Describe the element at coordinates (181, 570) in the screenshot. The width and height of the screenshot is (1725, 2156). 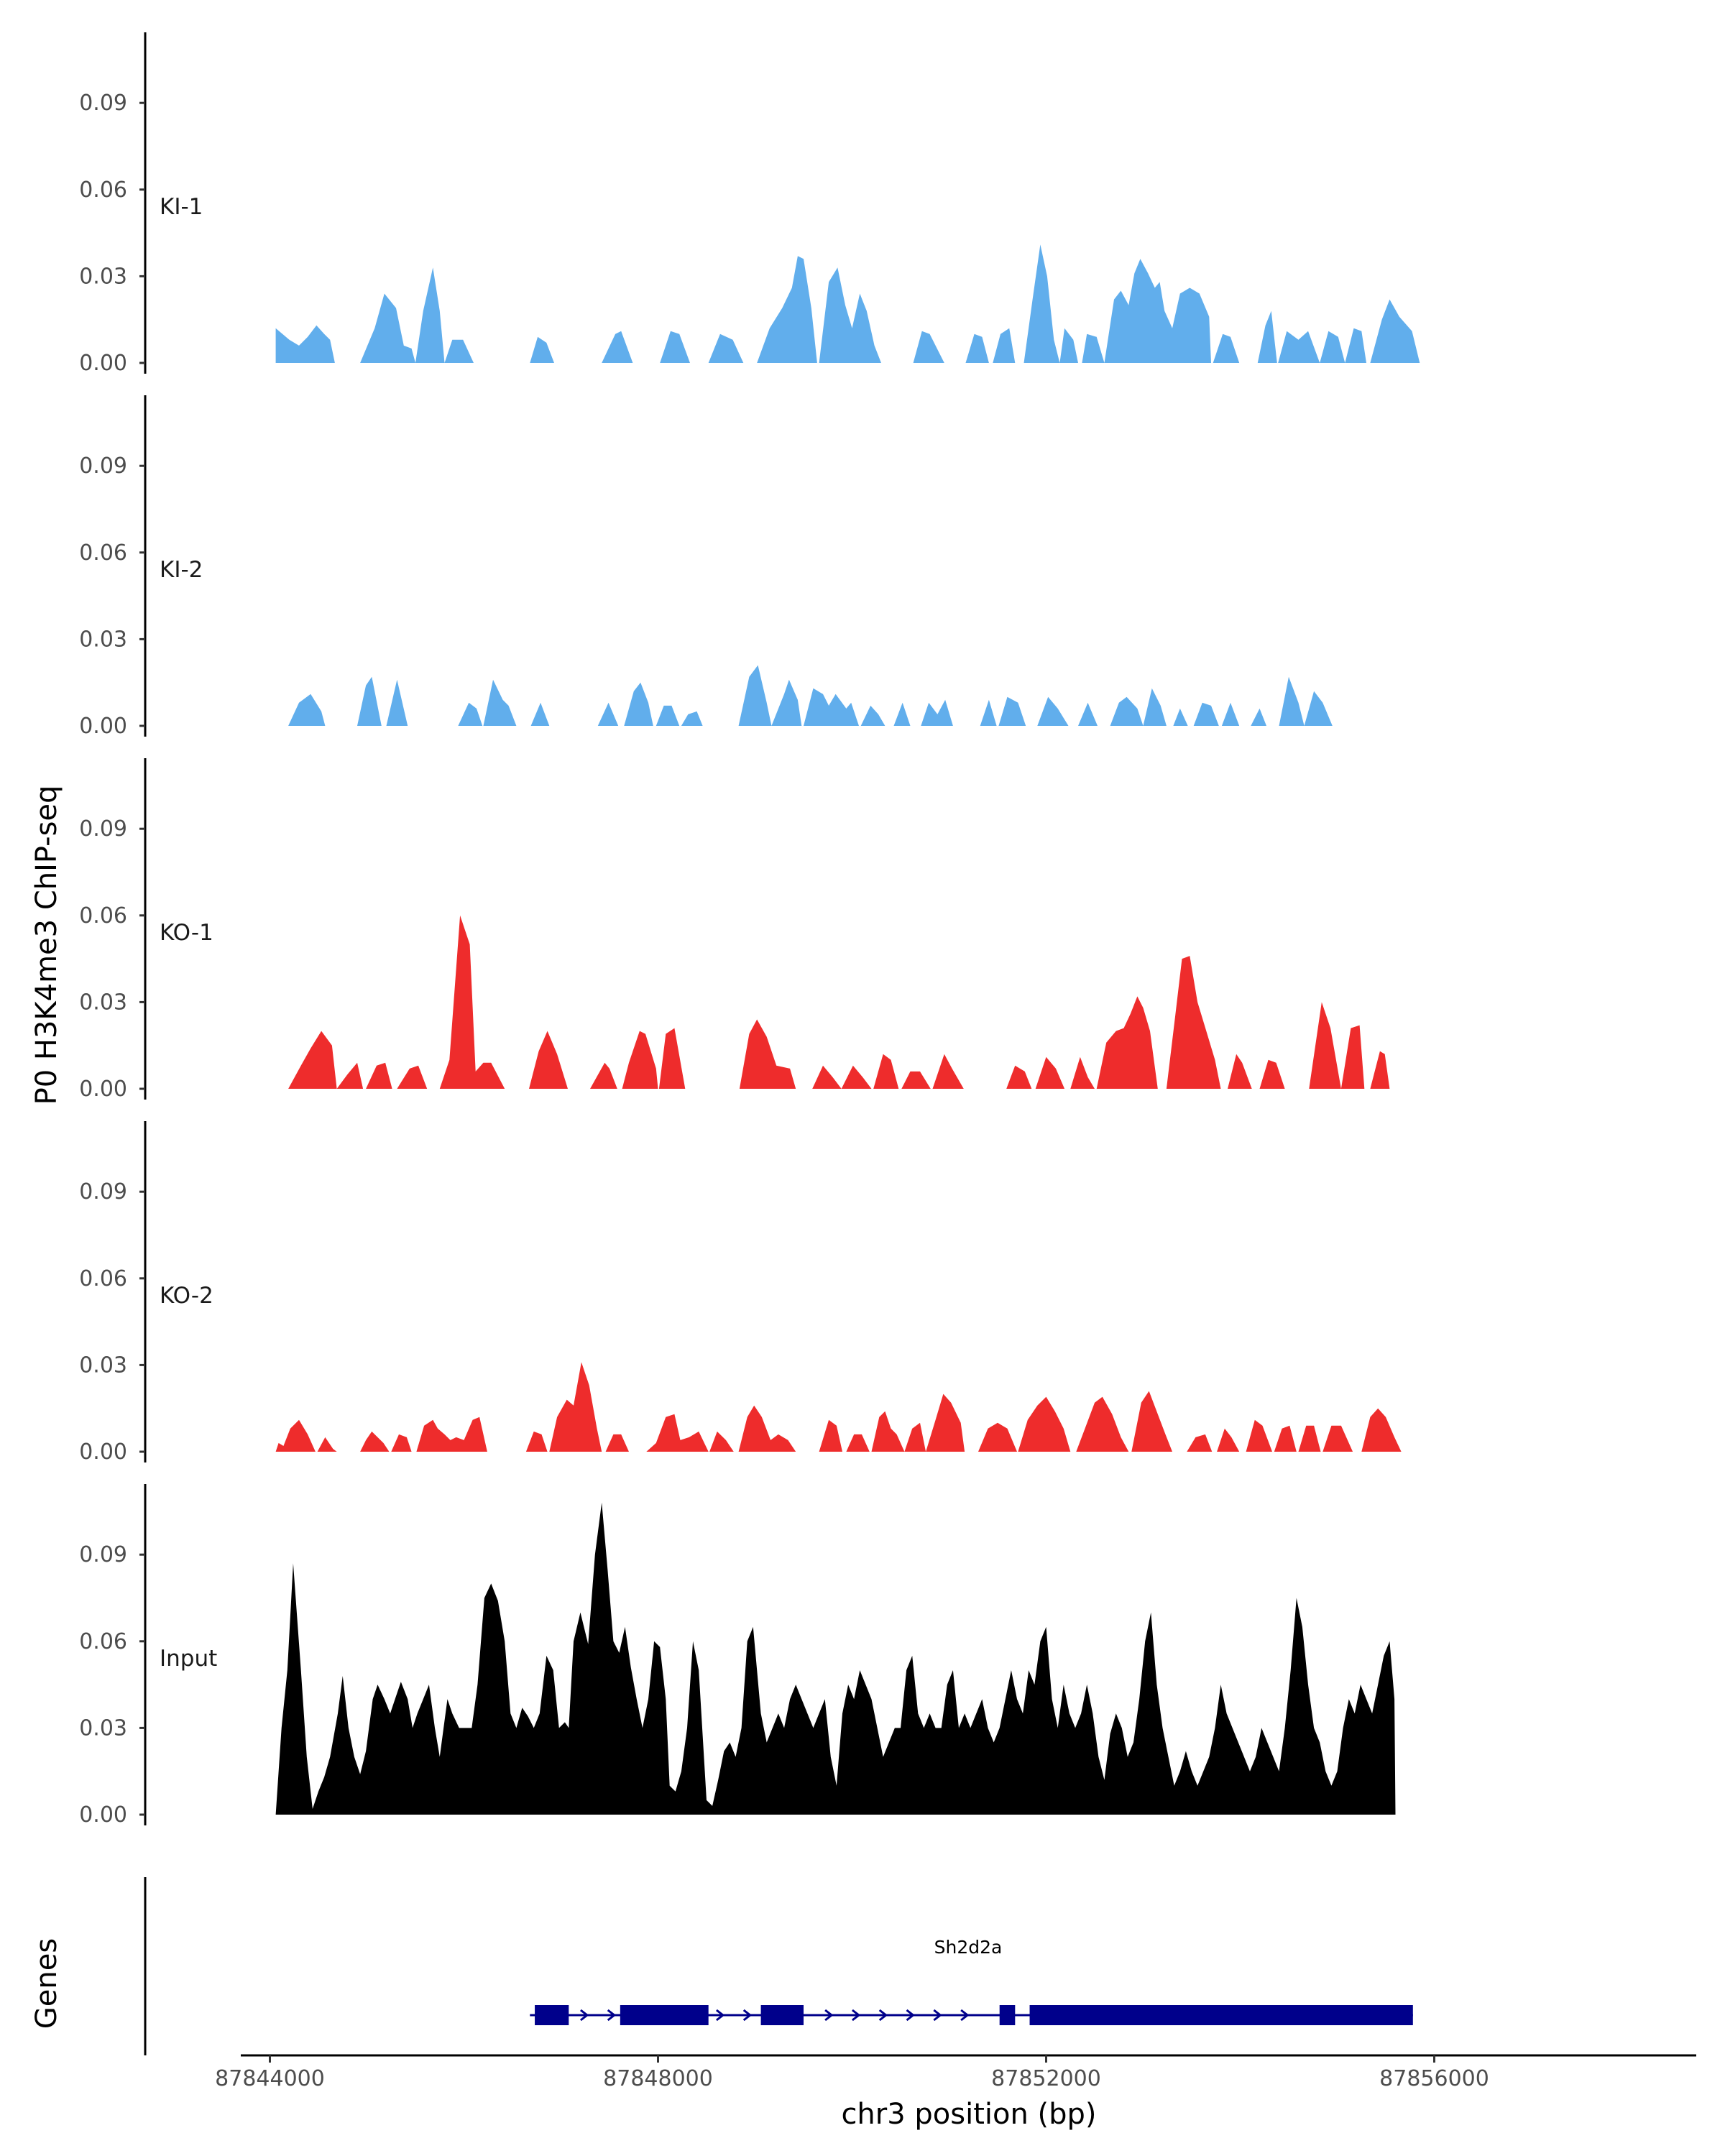
I see `track-label-ki-2: KI-2` at that location.